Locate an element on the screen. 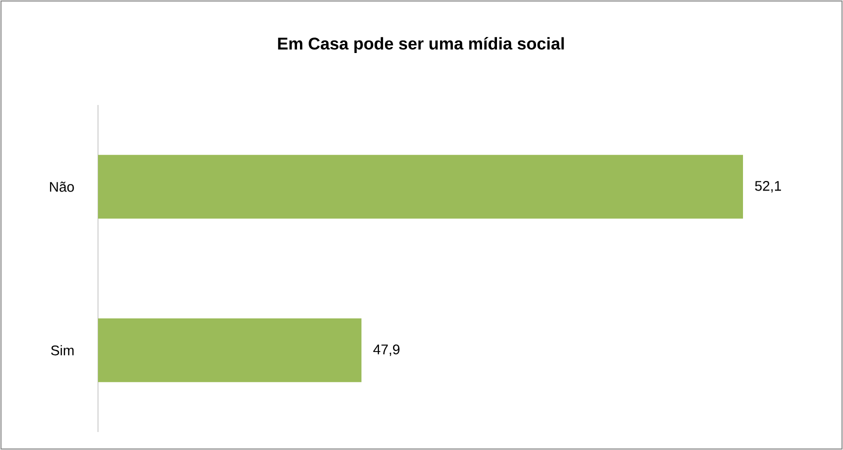  data-label: 52,1 is located at coordinates (768, 186).